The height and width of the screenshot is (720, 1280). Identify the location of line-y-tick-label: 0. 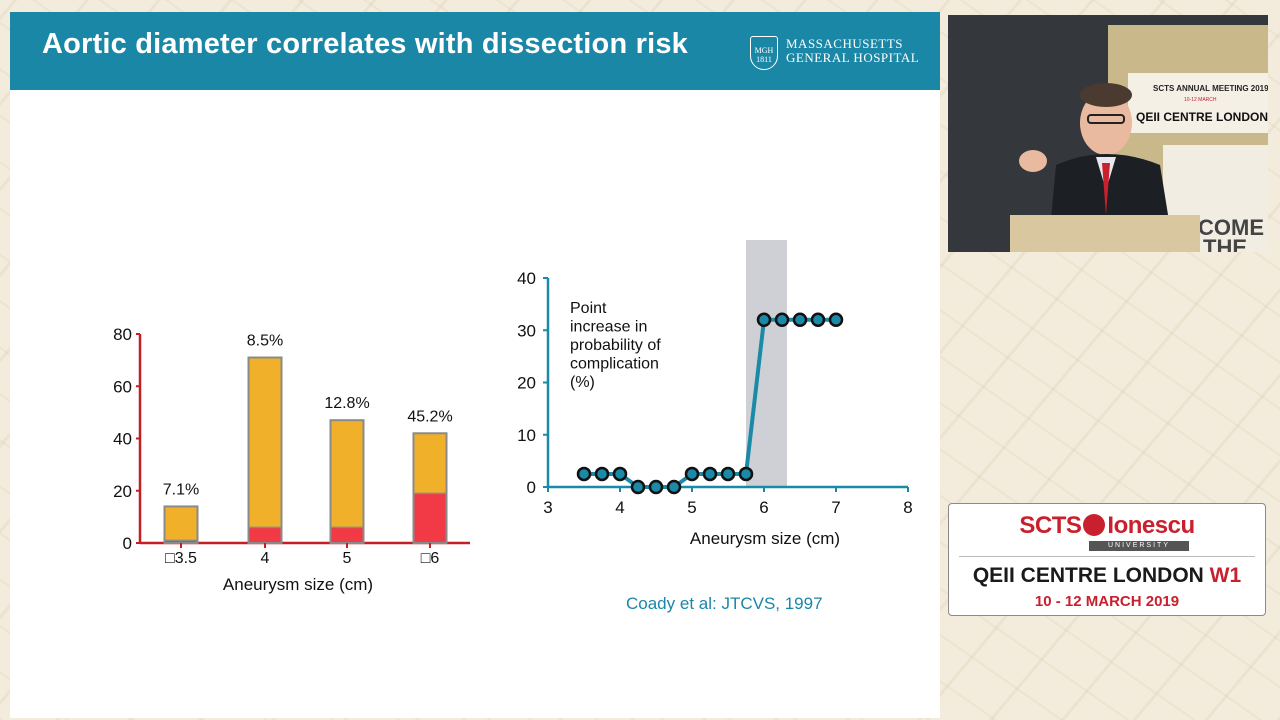
(531, 487).